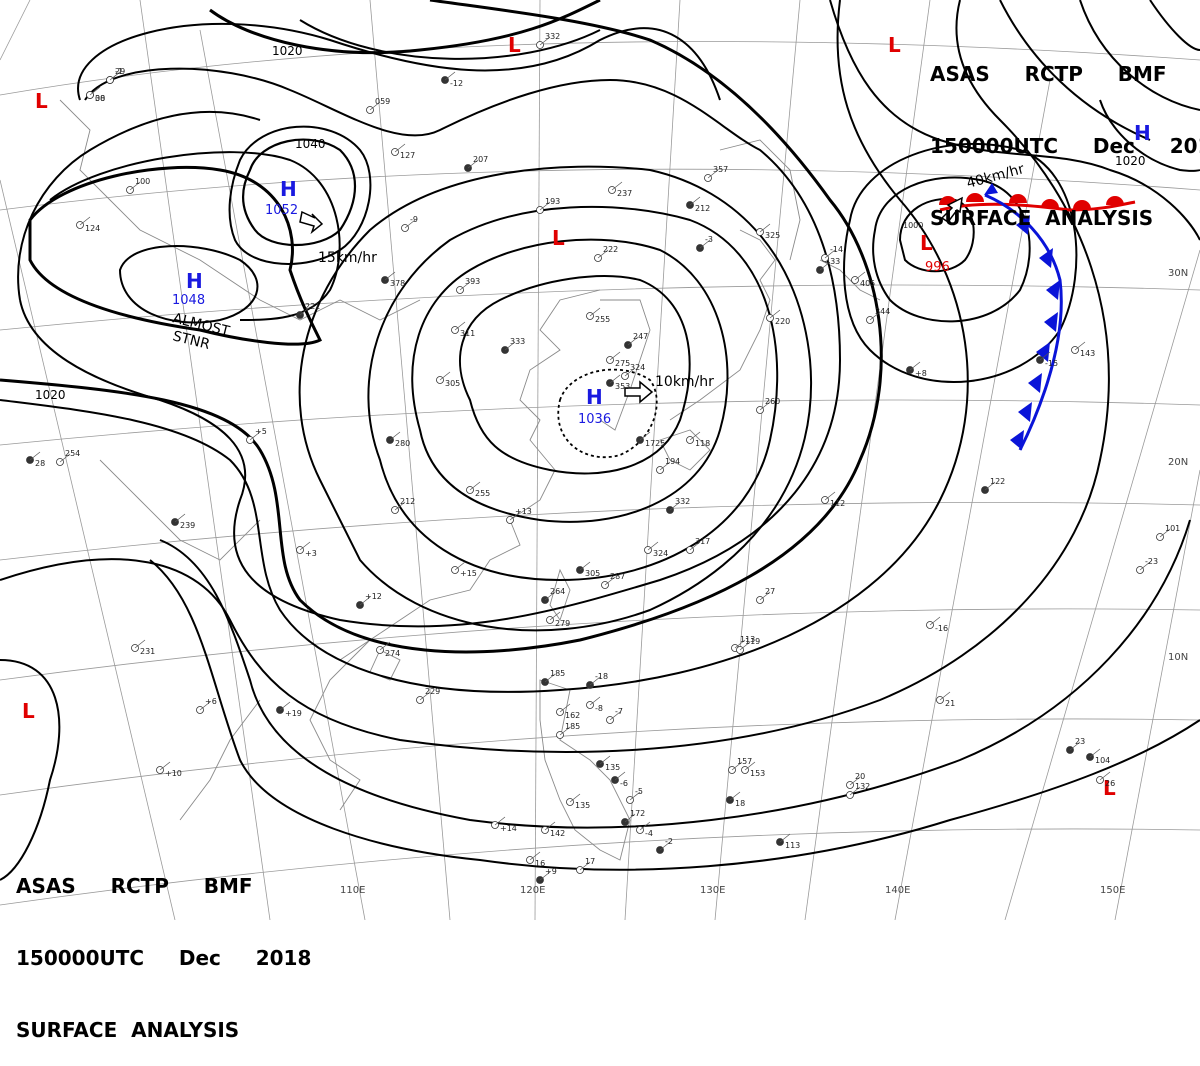 The height and width of the screenshot is (1066, 1200). What do you see at coordinates (472, 281) in the screenshot?
I see `station-value: 393` at bounding box center [472, 281].